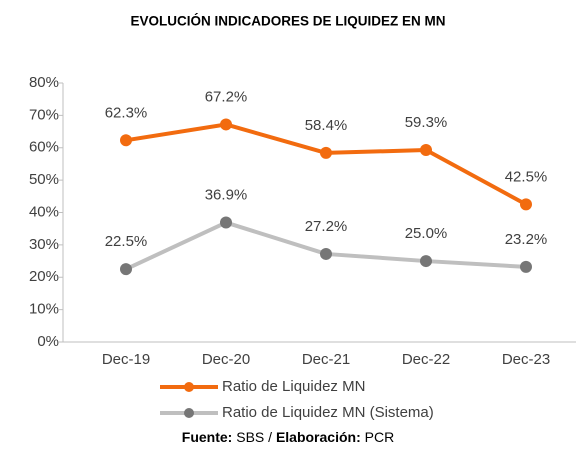  Describe the element at coordinates (207, 437) in the screenshot. I see `footer-source-label: Fuente:` at that location.